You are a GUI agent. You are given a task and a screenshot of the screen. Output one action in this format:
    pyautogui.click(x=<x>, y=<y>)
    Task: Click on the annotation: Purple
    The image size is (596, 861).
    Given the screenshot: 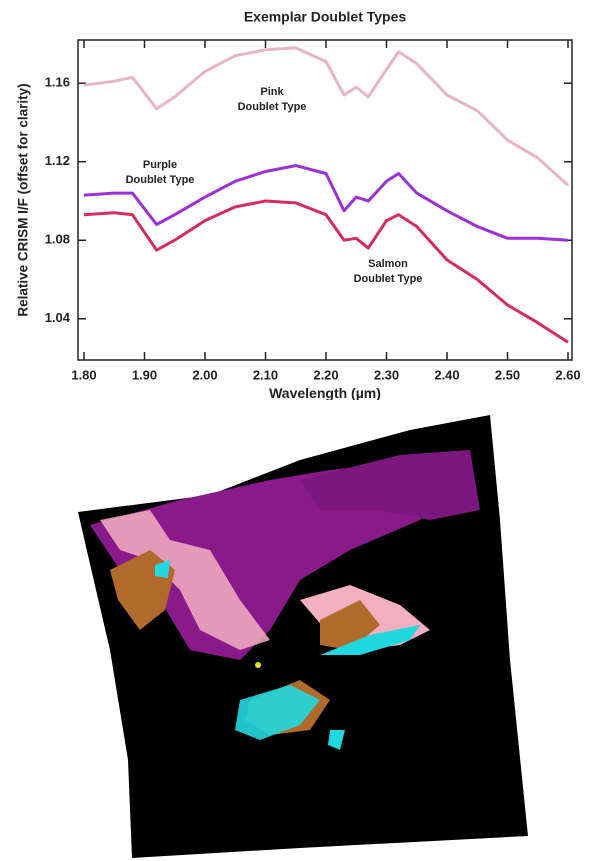 What is the action you would take?
    pyautogui.click(x=160, y=165)
    